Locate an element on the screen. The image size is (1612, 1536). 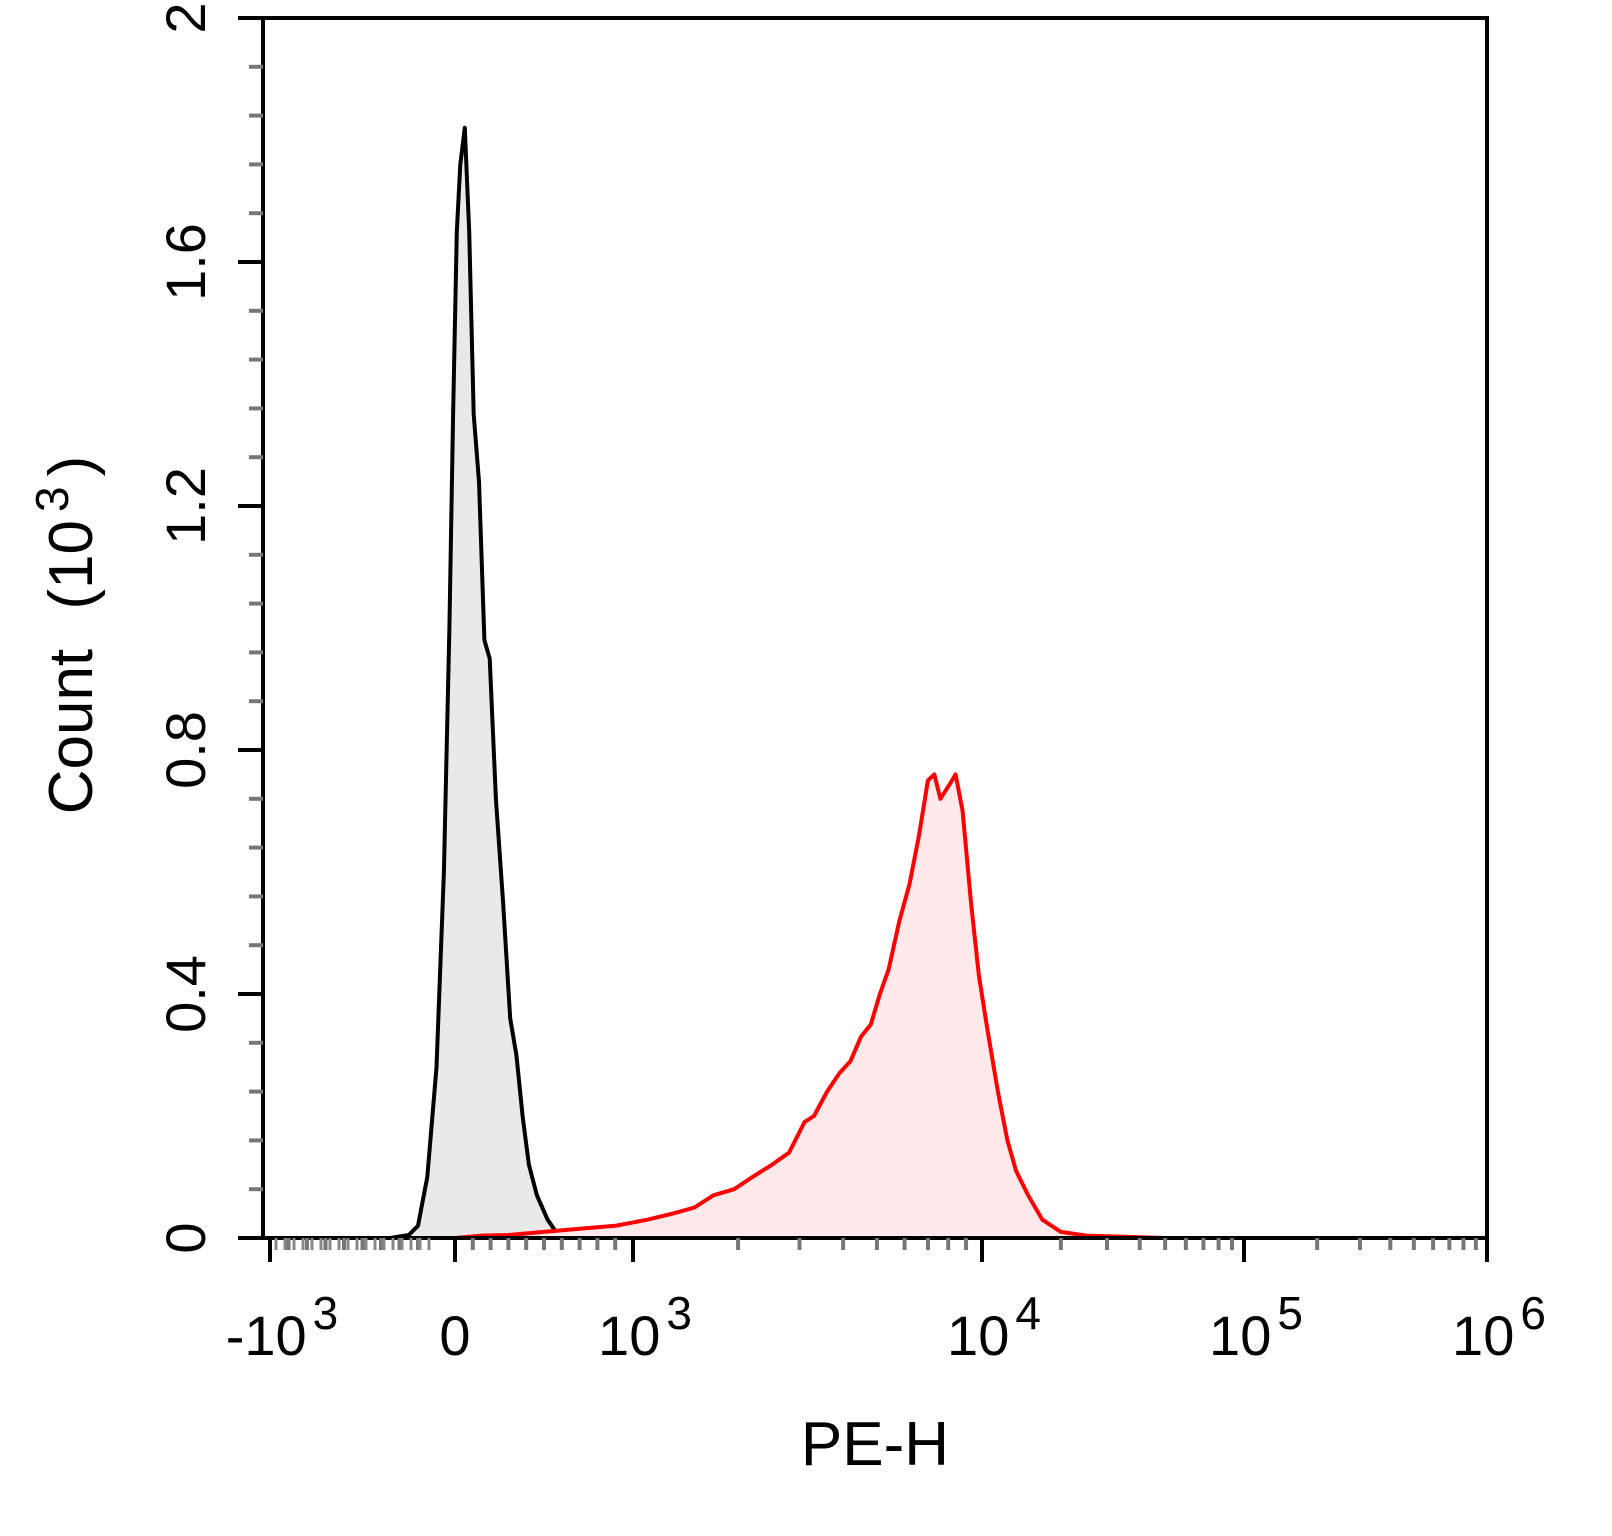
y-axis-title: Count (10 3) is located at coordinates (66, 635).